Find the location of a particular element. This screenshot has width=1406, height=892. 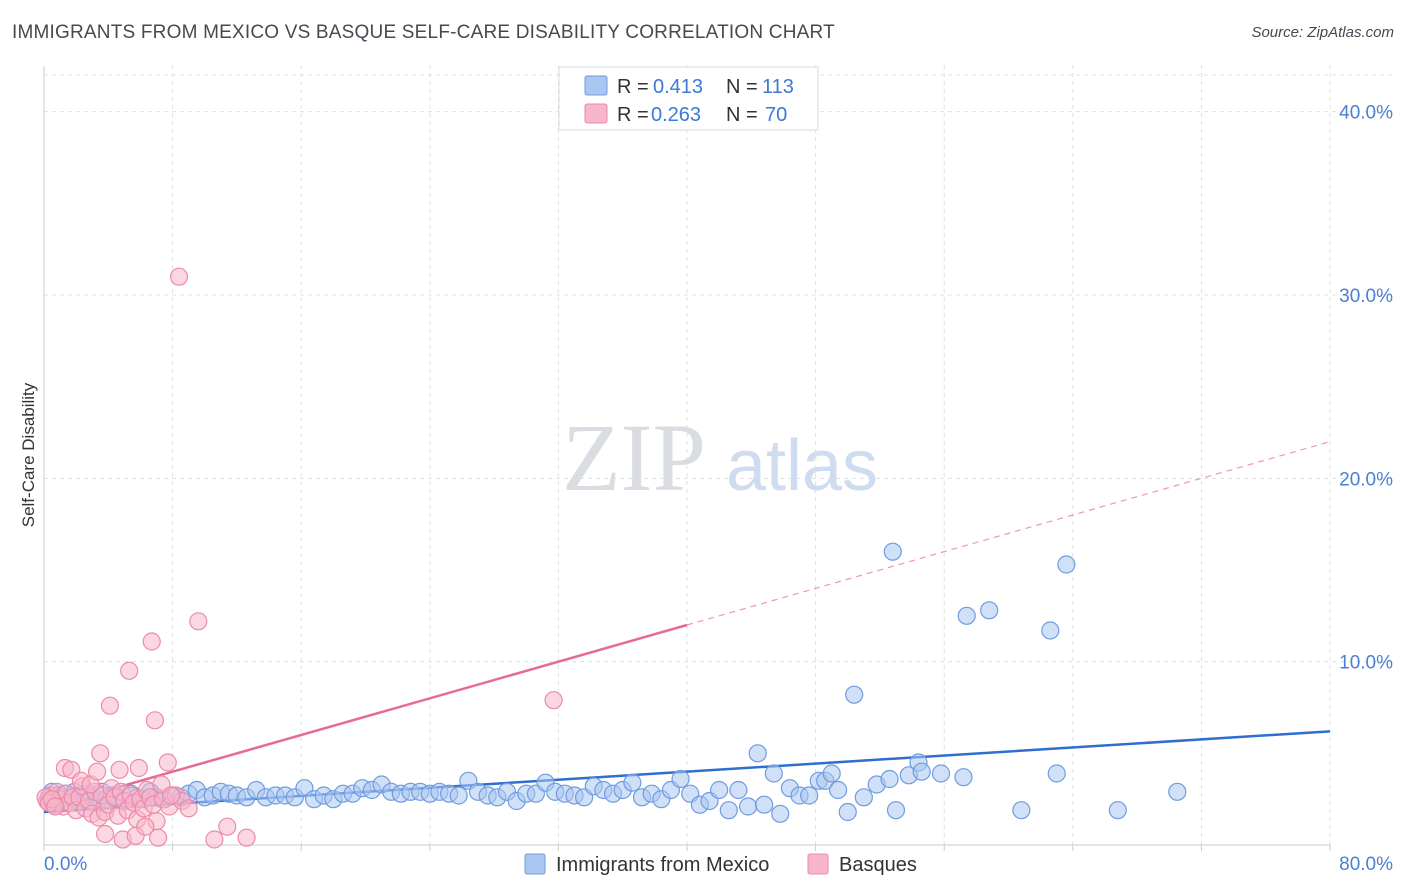

y-tick-label-3: 40.0% is located at coordinates (1366, 113).